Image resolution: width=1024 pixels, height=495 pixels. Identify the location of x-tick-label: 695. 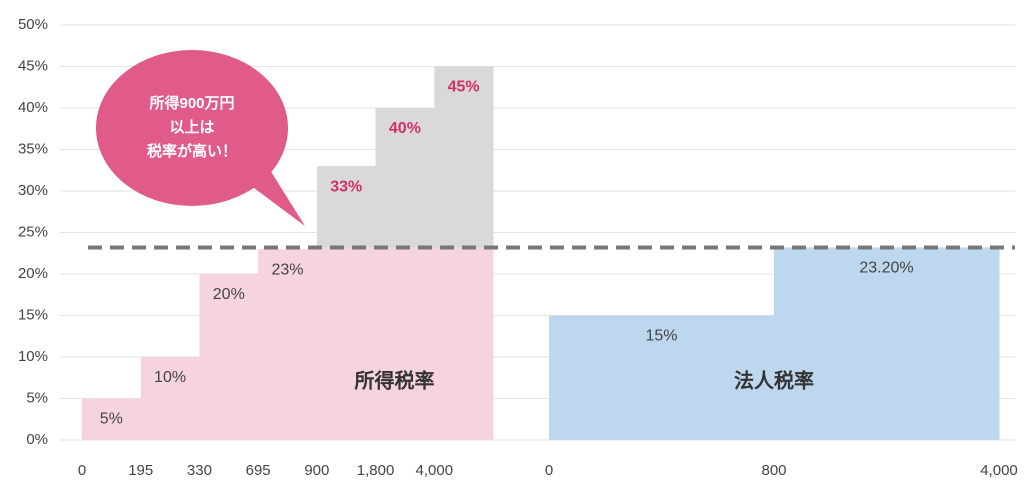
(258, 470).